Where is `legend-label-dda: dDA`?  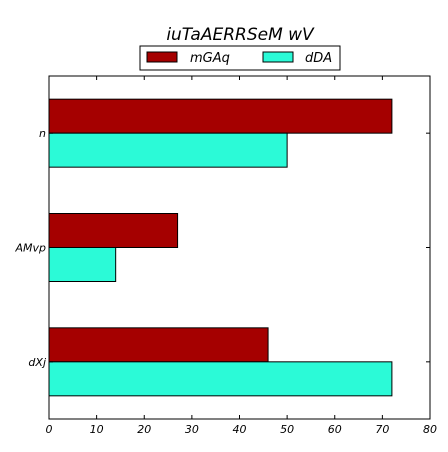
legend-label-dda: dDA is located at coordinates (318, 58).